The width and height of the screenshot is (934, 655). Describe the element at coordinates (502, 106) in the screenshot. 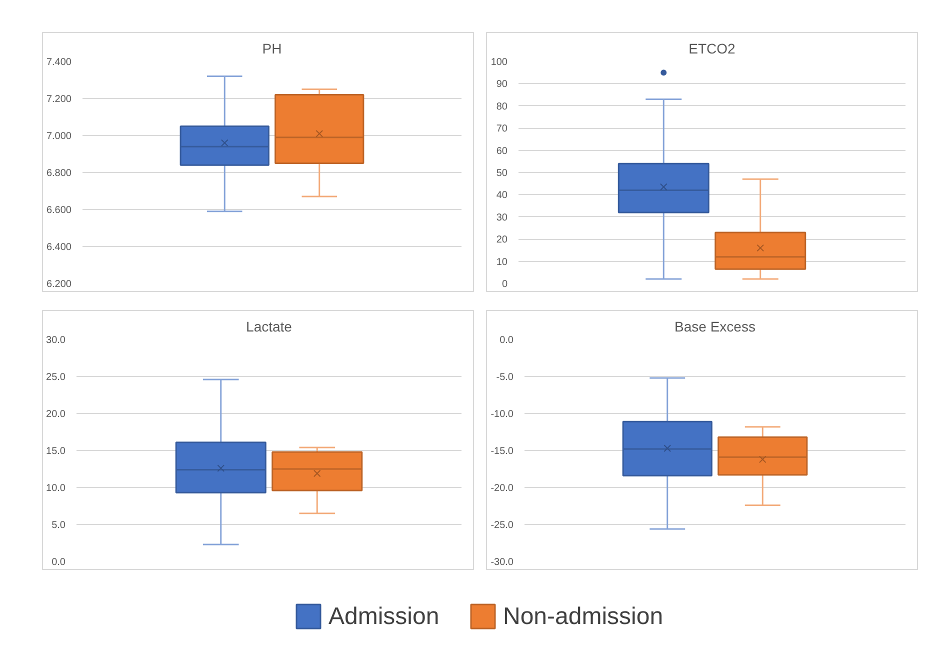

I see `y-tick-label: 80` at that location.